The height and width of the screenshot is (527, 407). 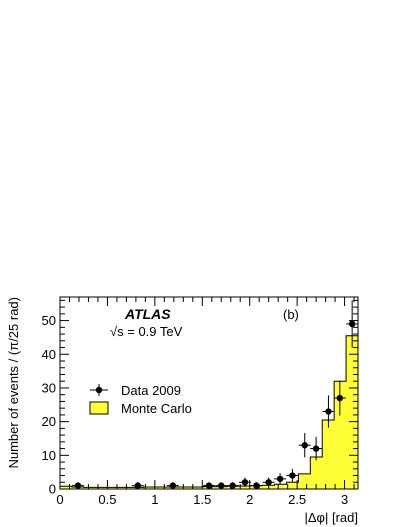 What do you see at coordinates (344, 499) in the screenshot?
I see `x-tick-label: 3` at bounding box center [344, 499].